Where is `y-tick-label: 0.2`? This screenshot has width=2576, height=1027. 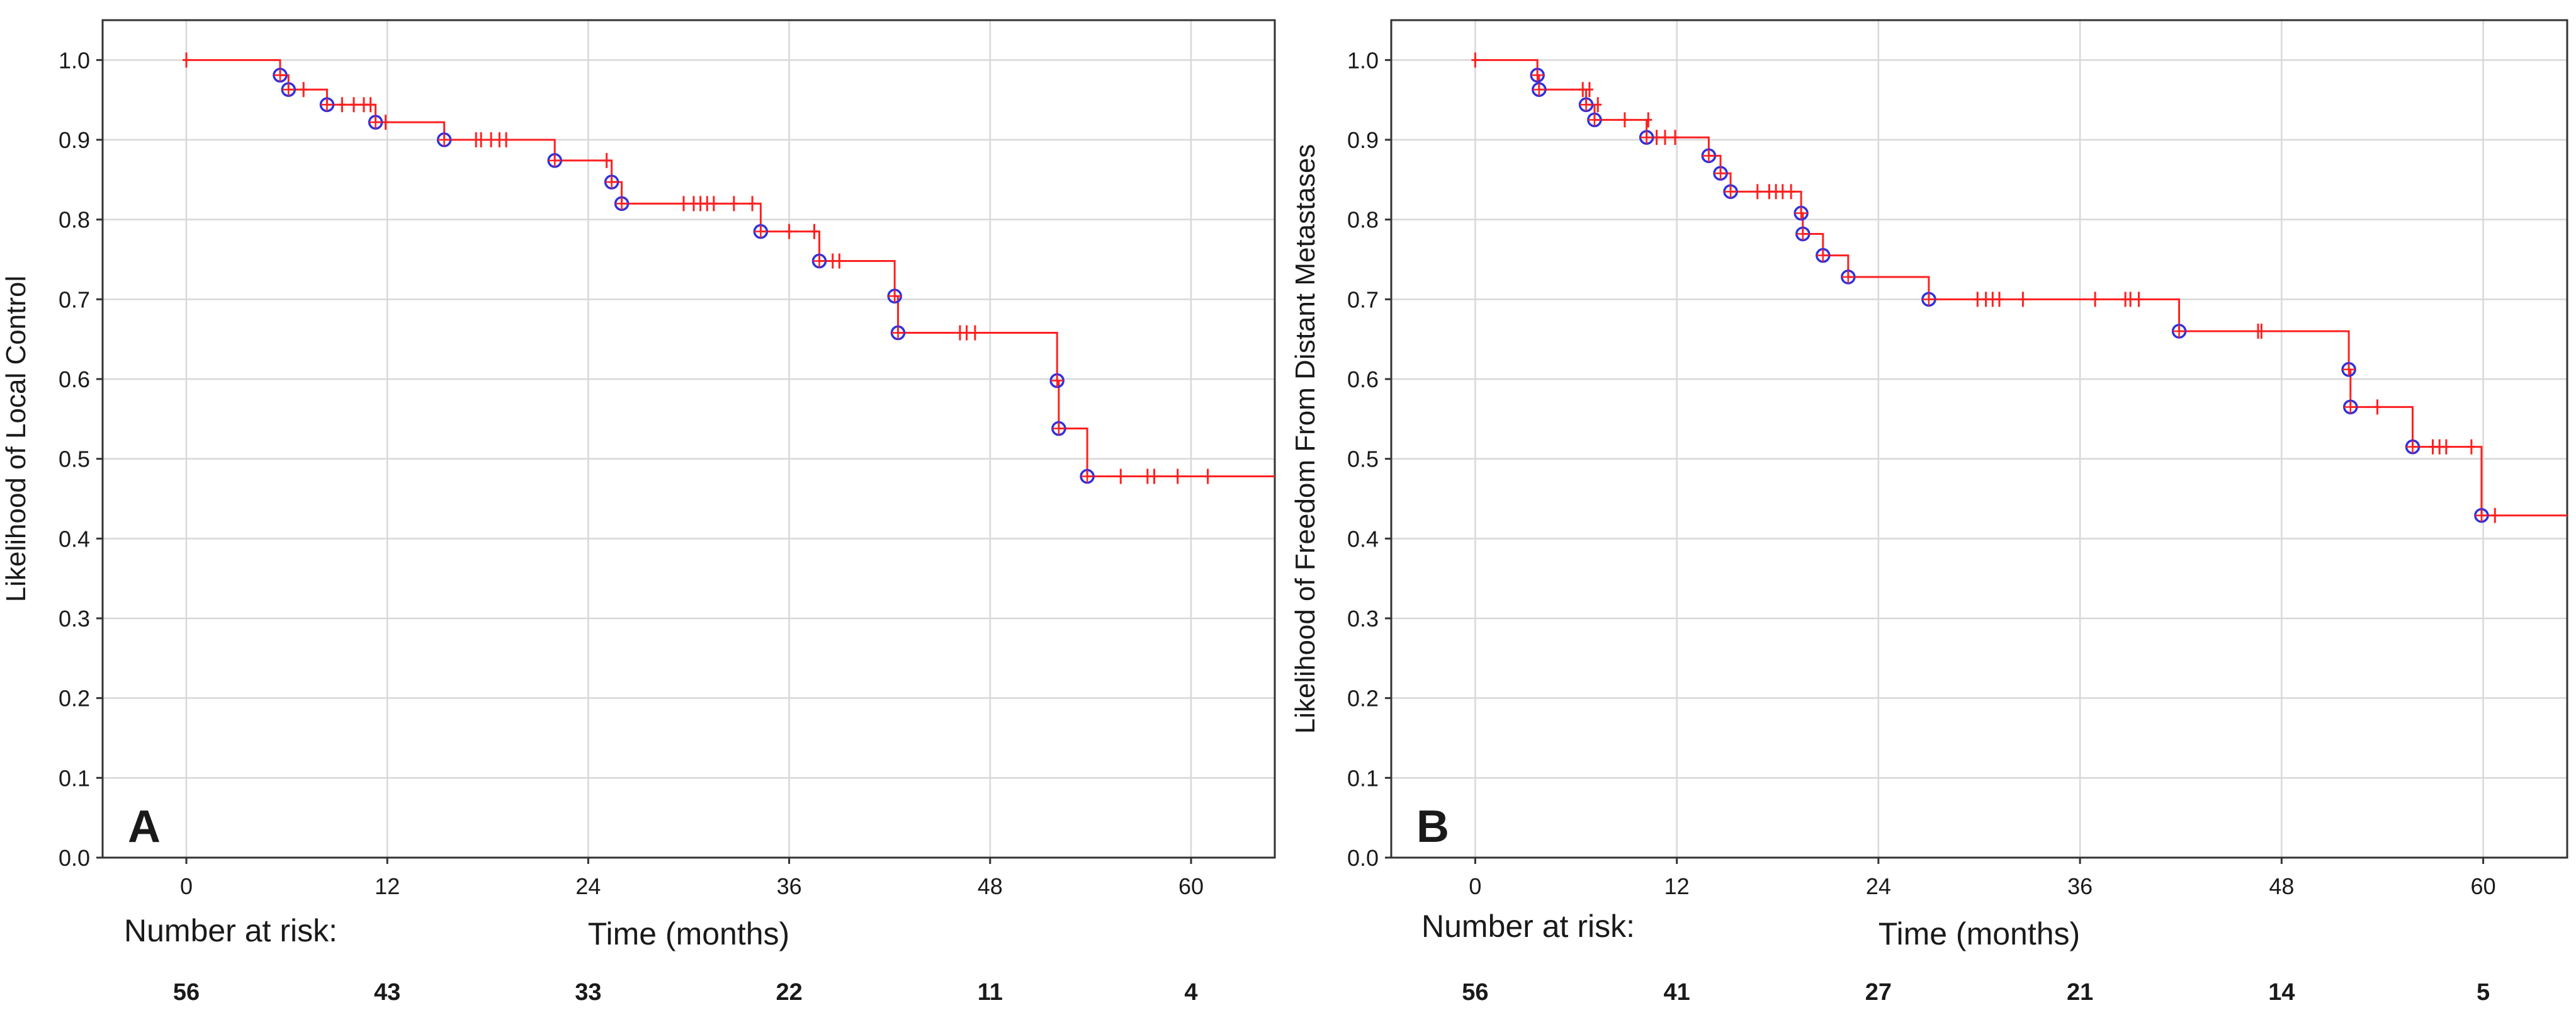 y-tick-label: 0.2 is located at coordinates (74, 699).